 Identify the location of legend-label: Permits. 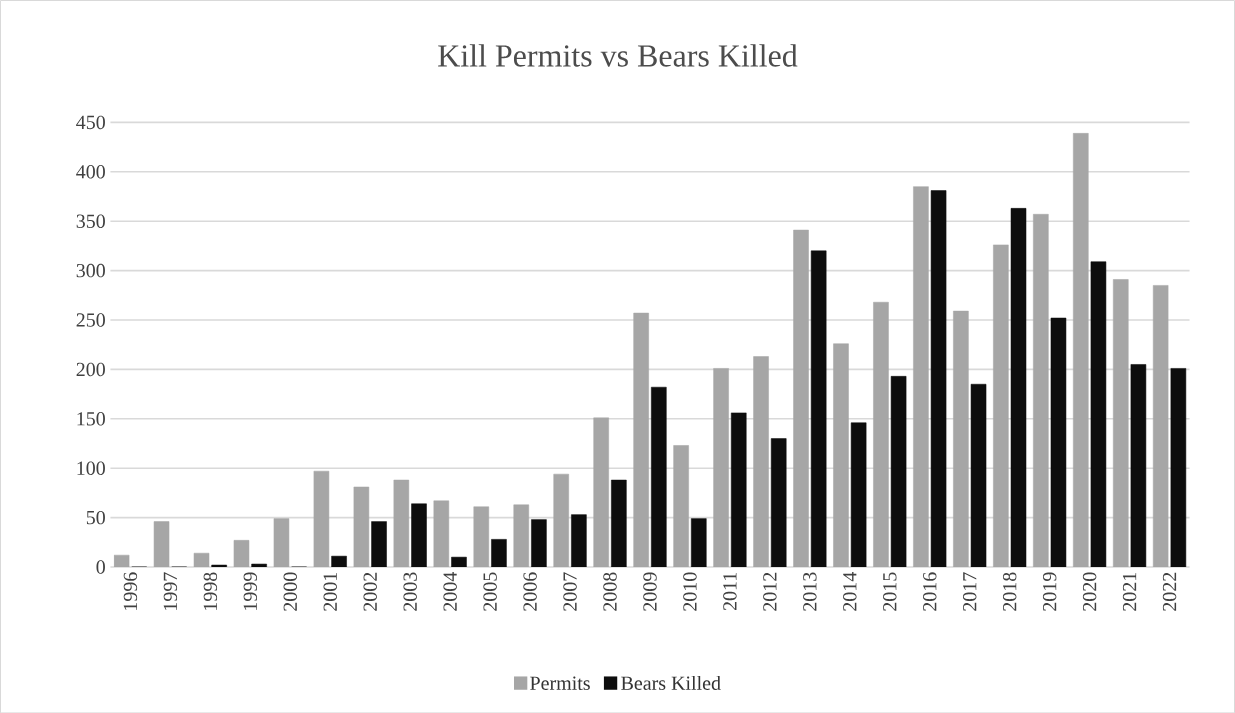
(560, 683).